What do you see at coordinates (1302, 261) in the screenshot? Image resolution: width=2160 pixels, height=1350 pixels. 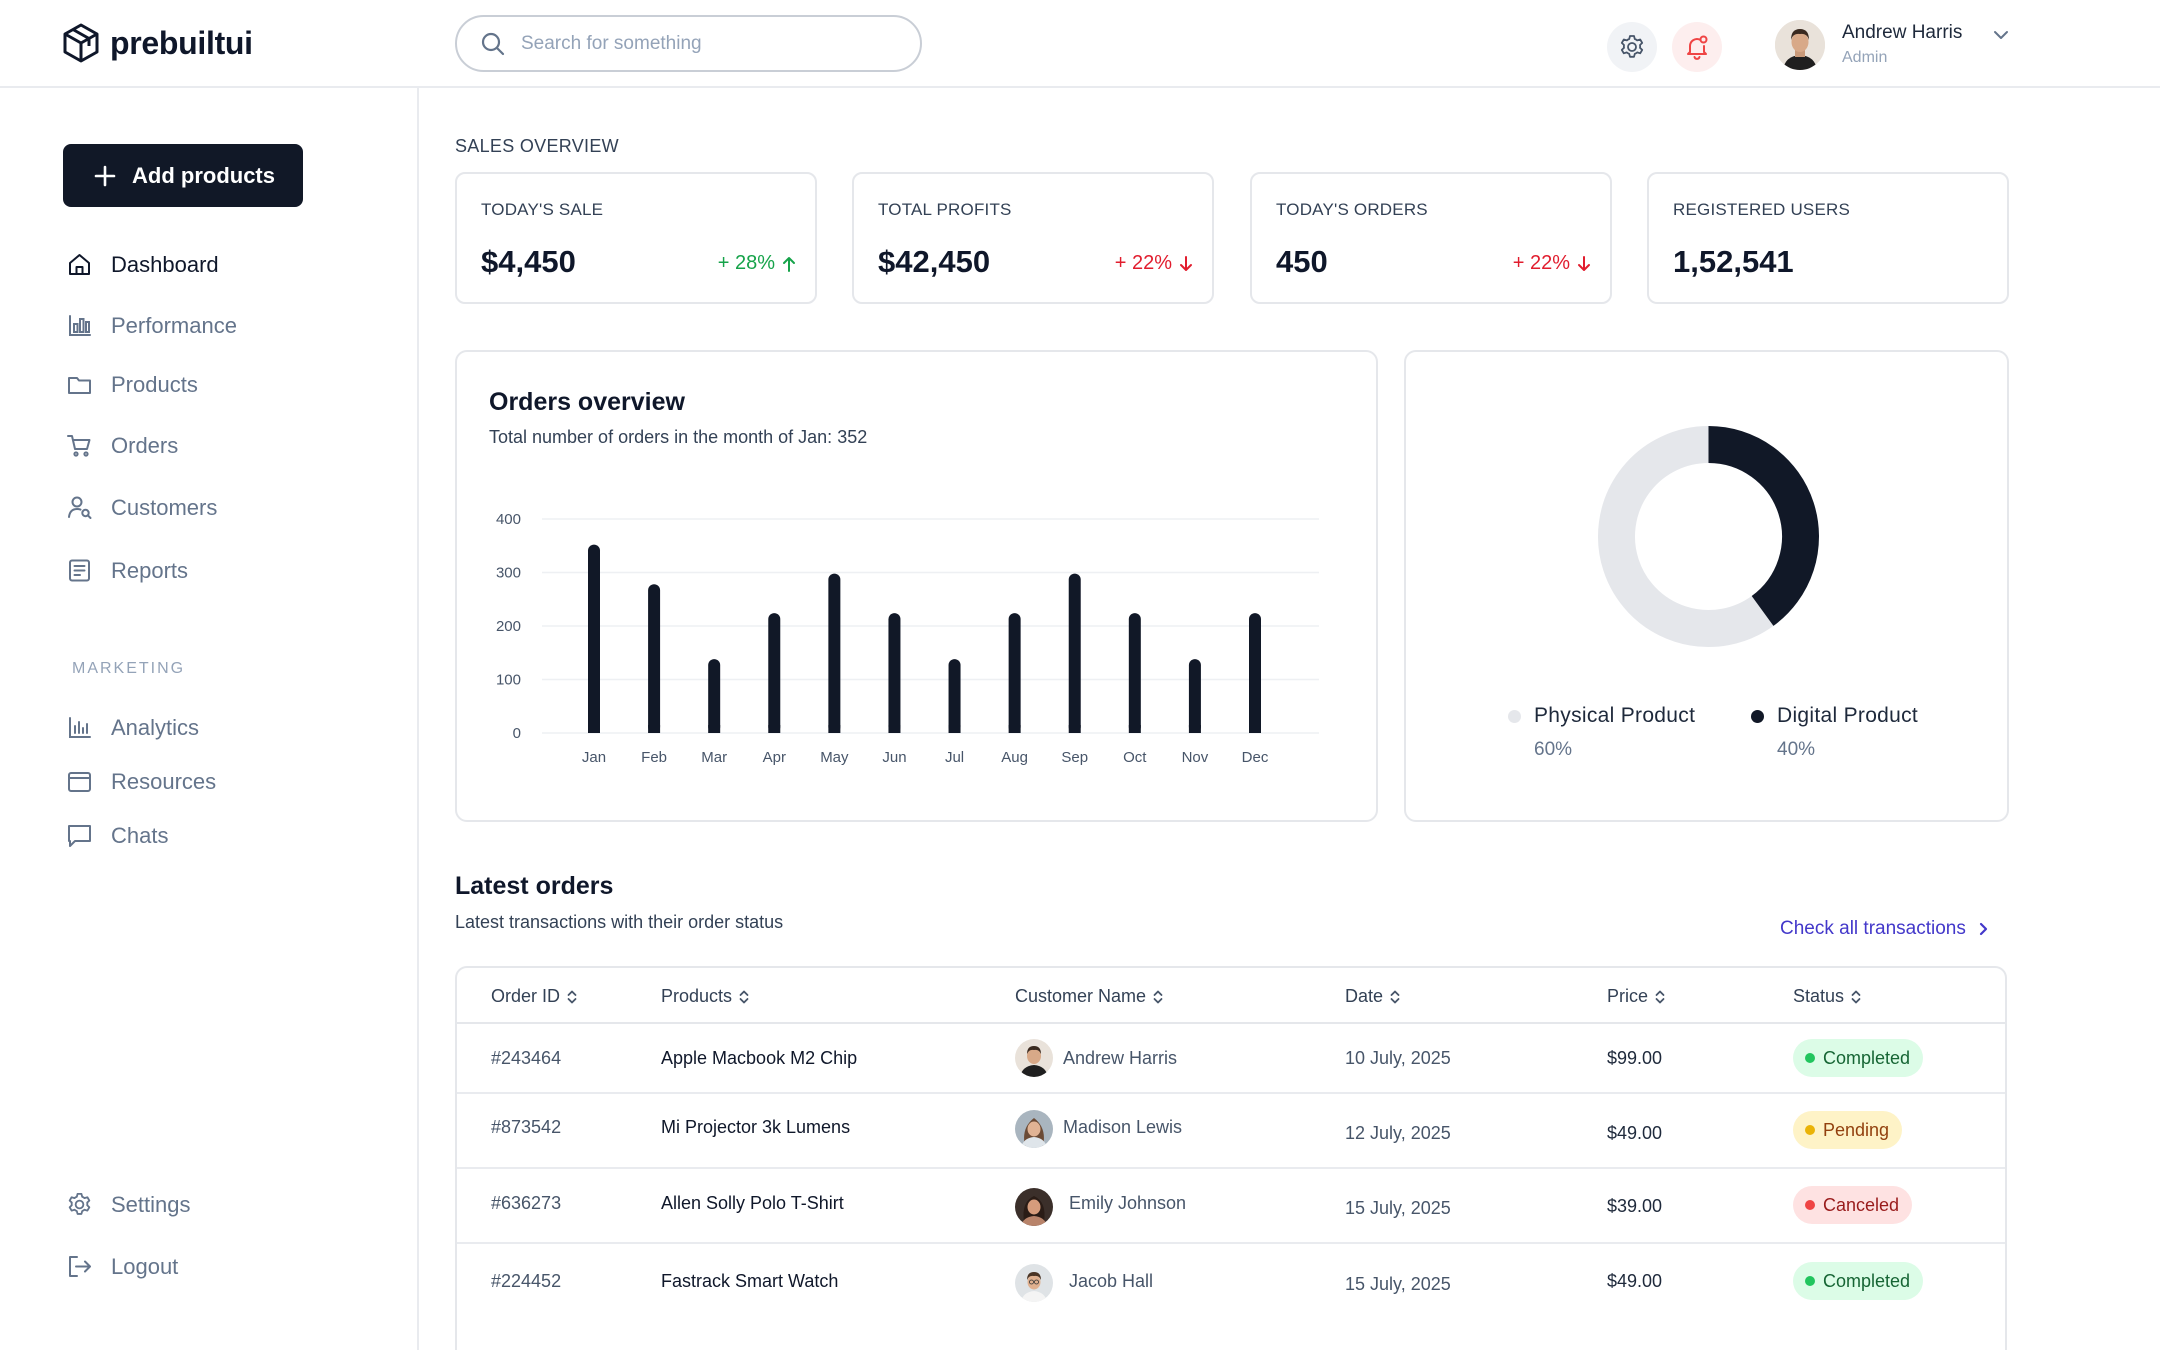 I see `stat-value: 450` at bounding box center [1302, 261].